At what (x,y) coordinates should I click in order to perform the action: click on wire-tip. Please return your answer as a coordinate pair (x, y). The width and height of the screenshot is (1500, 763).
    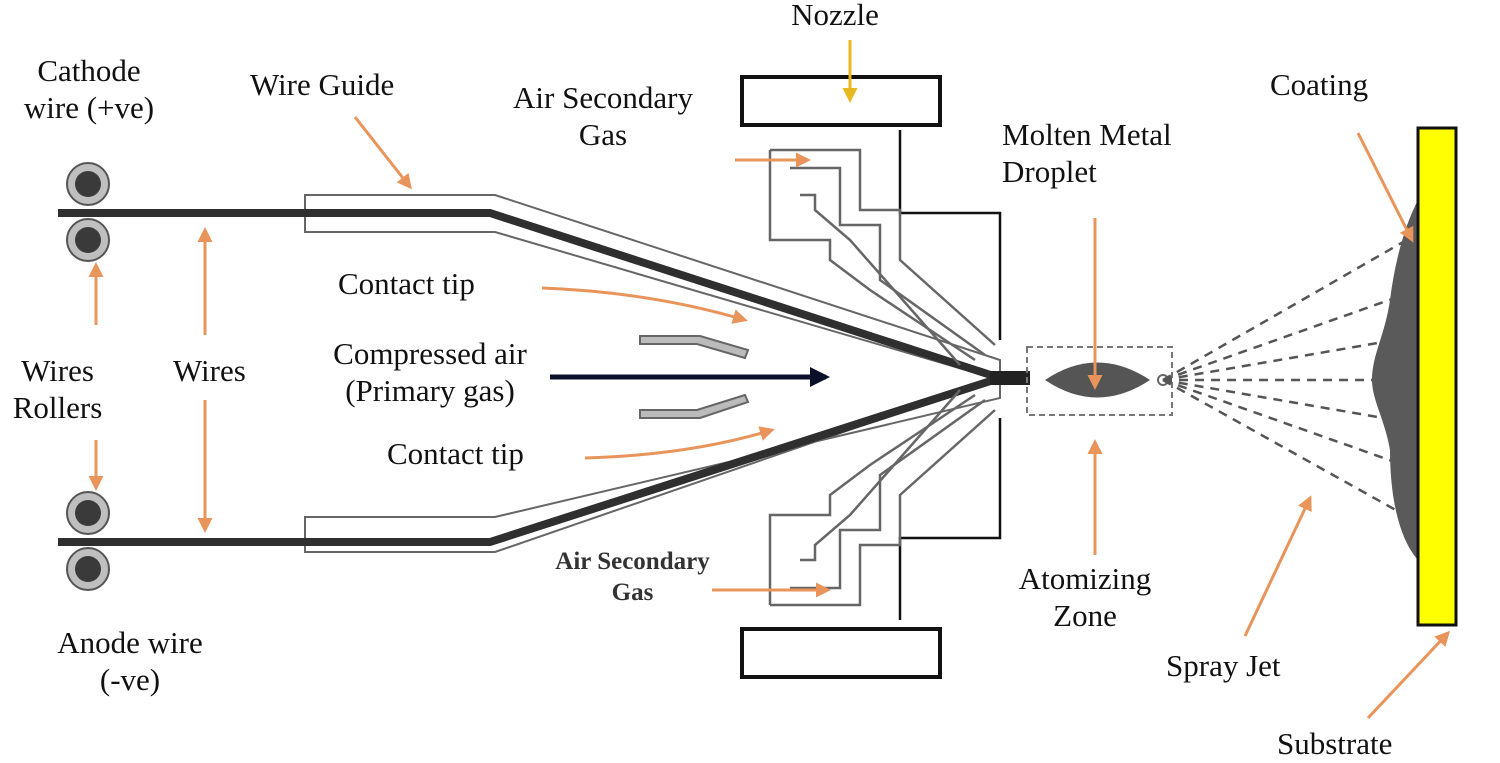
    Looking at the image, I should click on (1010, 378).